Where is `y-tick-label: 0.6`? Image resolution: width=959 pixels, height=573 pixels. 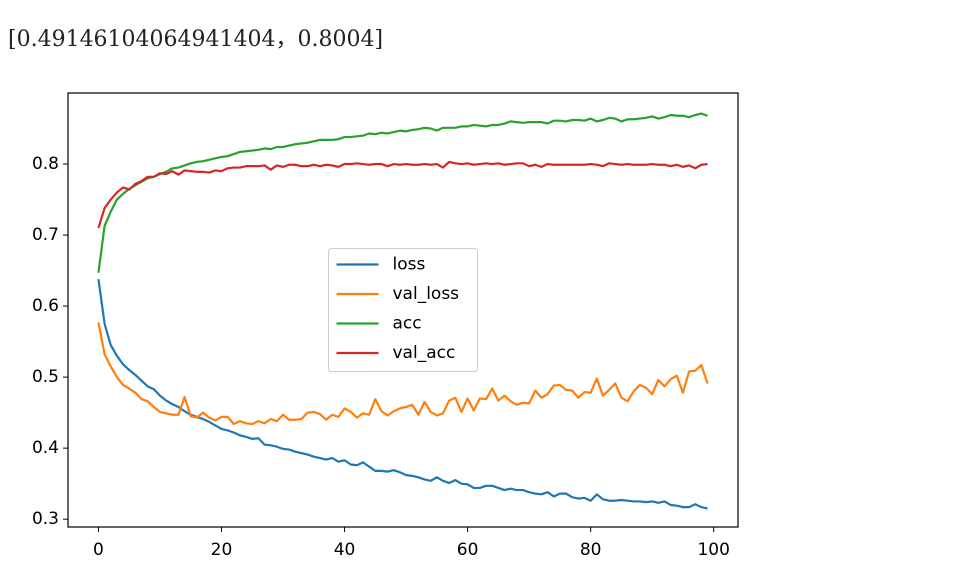
y-tick-label: 0.6 is located at coordinates (45, 306).